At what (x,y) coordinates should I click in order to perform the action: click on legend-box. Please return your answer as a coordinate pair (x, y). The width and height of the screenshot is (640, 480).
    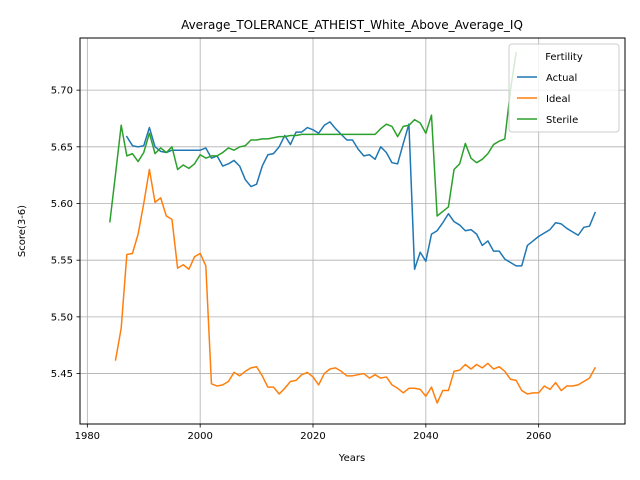
    Looking at the image, I should click on (564, 88).